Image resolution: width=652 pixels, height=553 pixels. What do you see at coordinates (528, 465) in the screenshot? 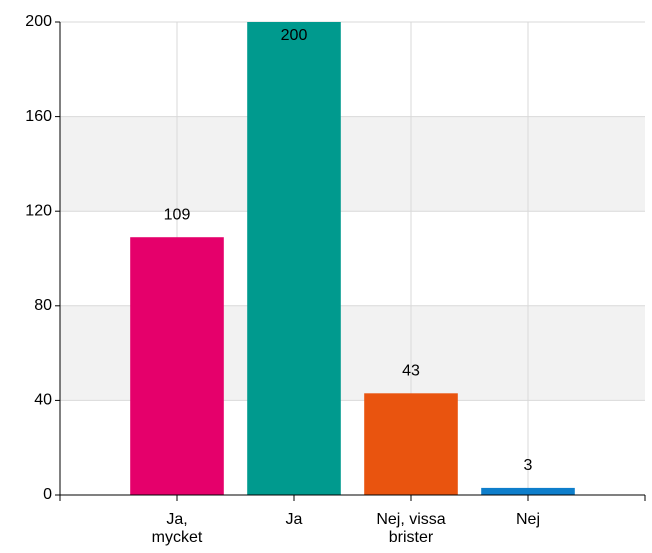
I see `data-label: 3` at bounding box center [528, 465].